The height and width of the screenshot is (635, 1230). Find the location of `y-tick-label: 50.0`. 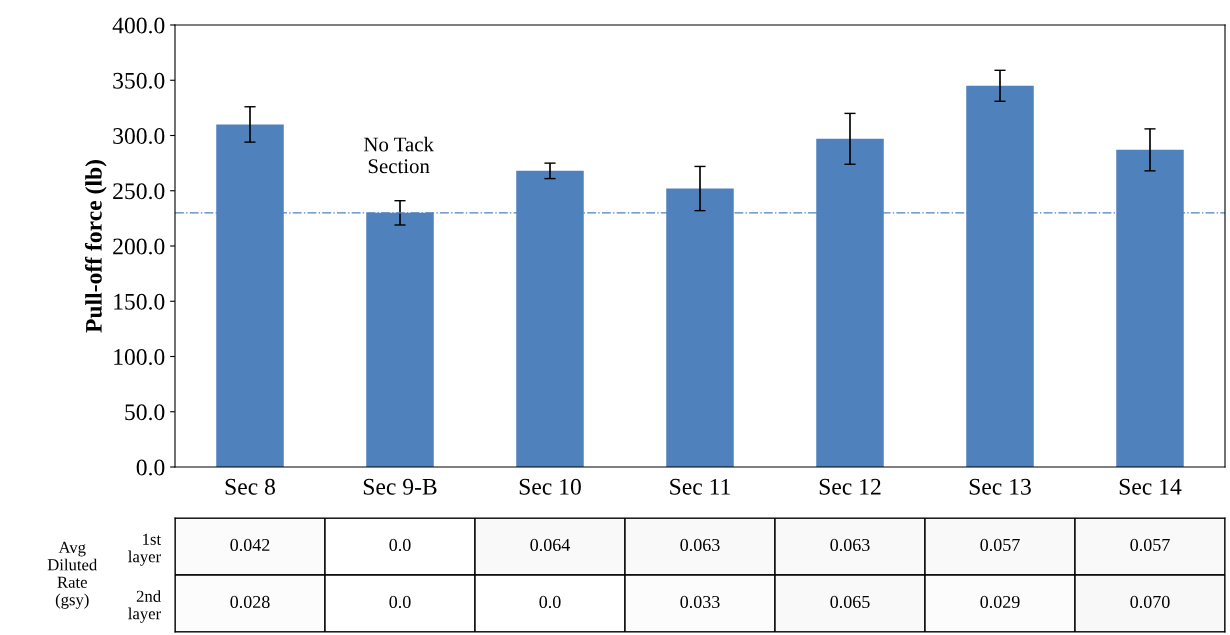

y-tick-label: 50.0 is located at coordinates (145, 412).